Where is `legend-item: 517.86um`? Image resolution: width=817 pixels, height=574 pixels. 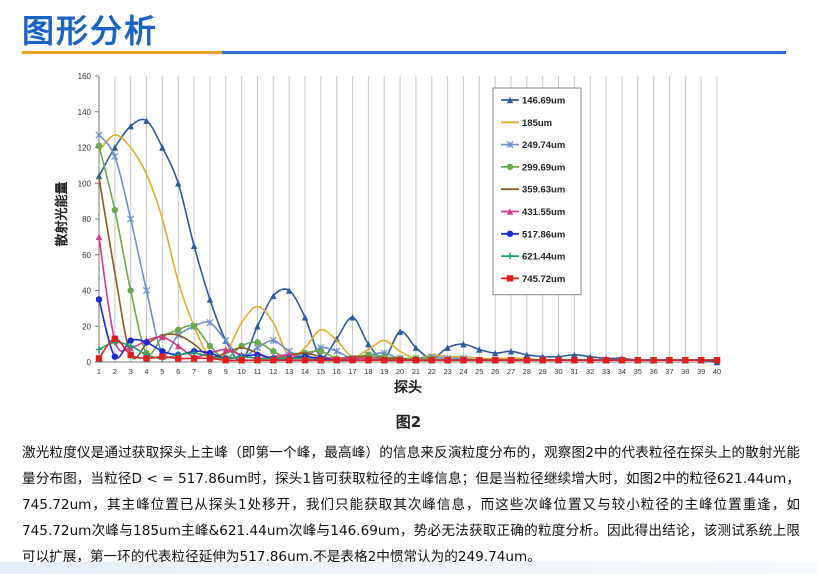 legend-item: 517.86um is located at coordinates (533, 234).